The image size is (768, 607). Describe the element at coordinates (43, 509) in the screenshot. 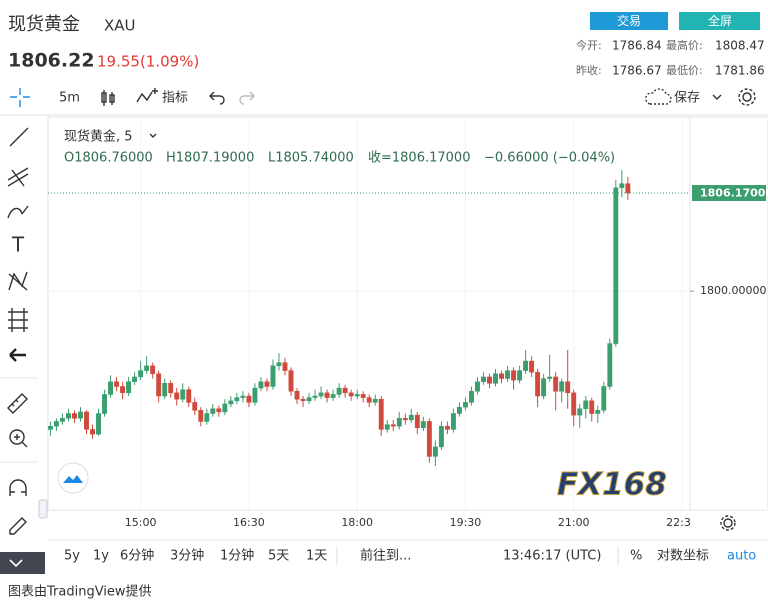

I see `toolbar-toggle` at that location.